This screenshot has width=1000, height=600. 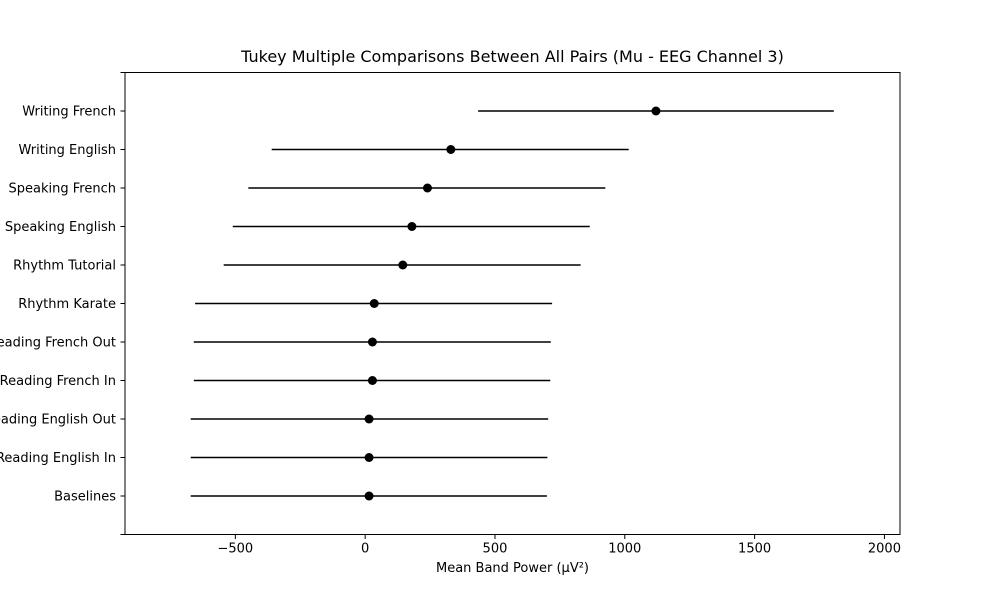 I want to click on x-tick-label: −500, so click(x=235, y=549).